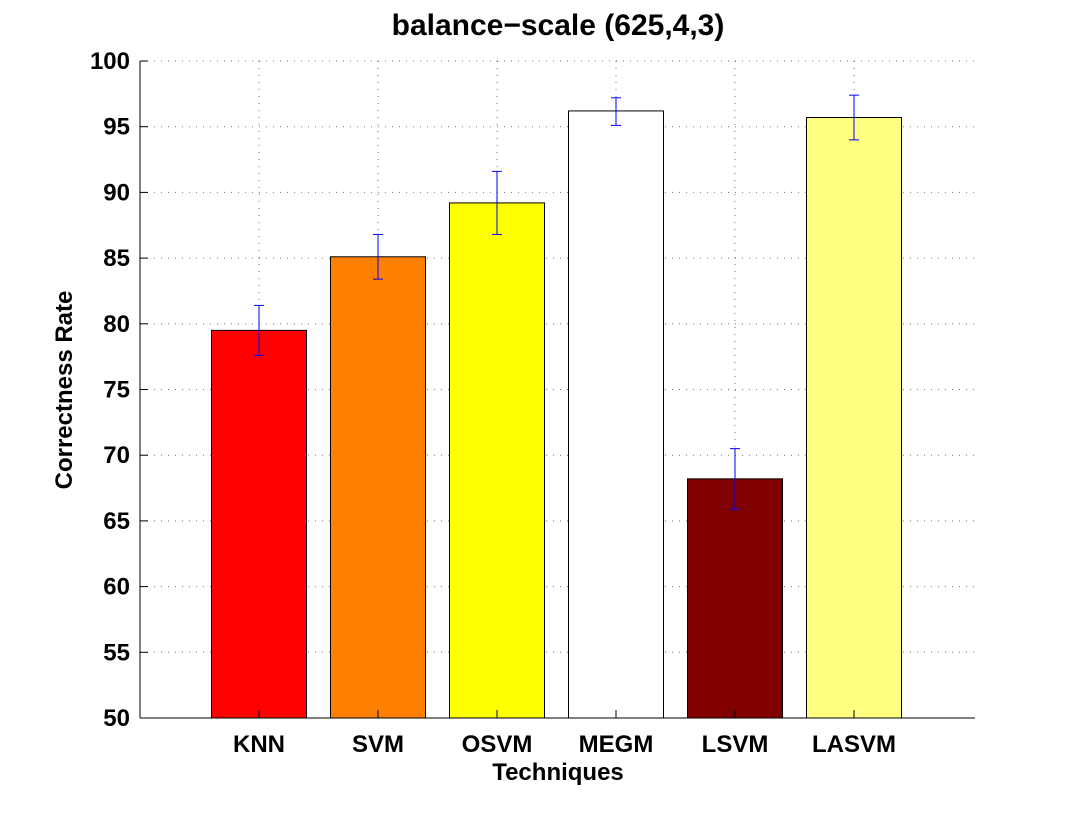 The width and height of the screenshot is (1076, 813). Describe the element at coordinates (558, 25) in the screenshot. I see `chart-title: balance−scale (625,4,3)` at that location.